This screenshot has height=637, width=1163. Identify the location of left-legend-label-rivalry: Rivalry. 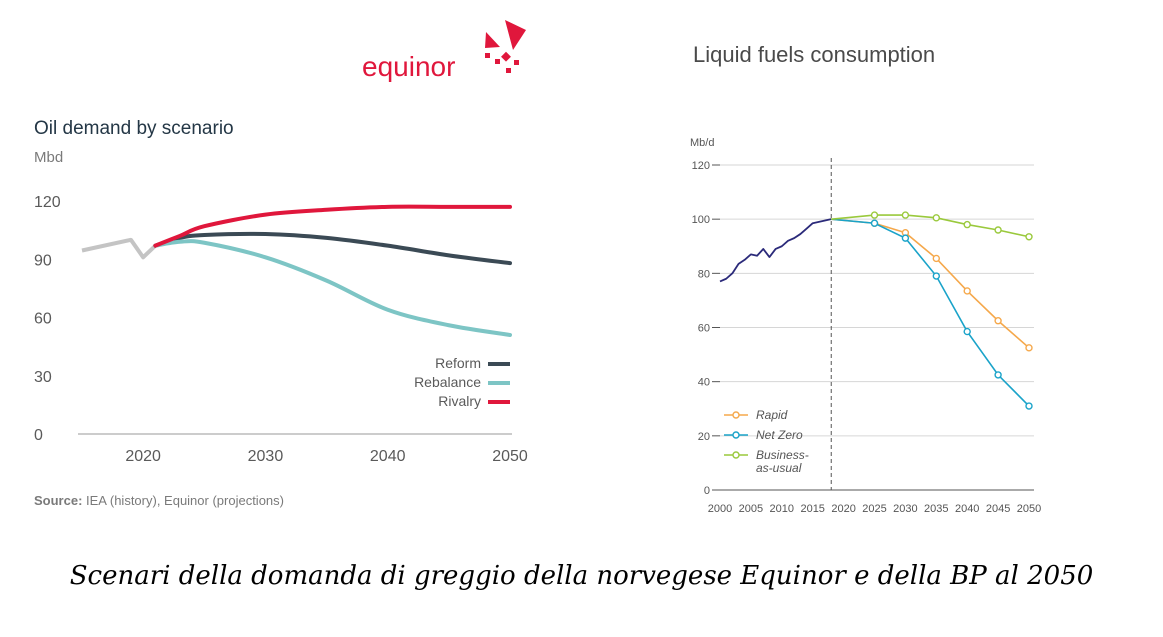
(459, 401).